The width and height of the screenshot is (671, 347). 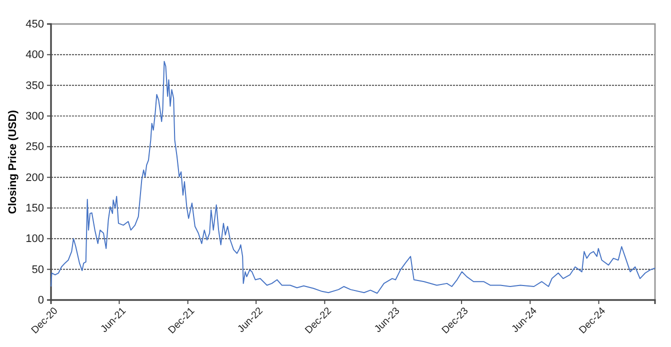 What do you see at coordinates (35, 55) in the screenshot?
I see `y-tick-label: 400` at bounding box center [35, 55].